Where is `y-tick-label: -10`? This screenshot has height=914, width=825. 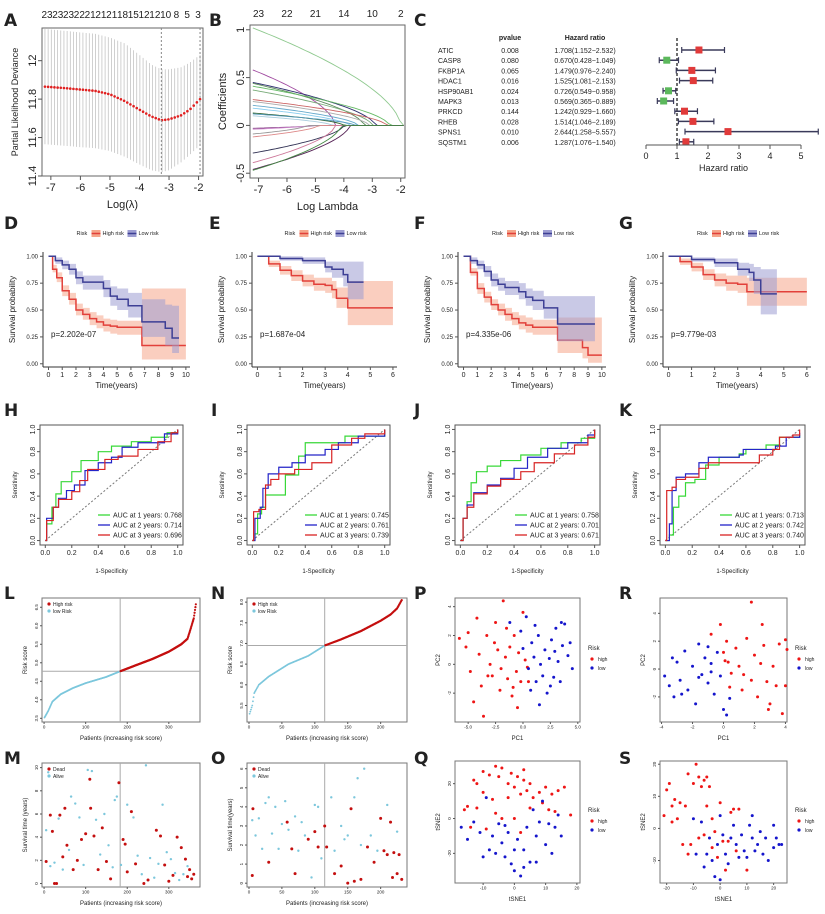 y-tick-label: -10 is located at coordinates (654, 860).